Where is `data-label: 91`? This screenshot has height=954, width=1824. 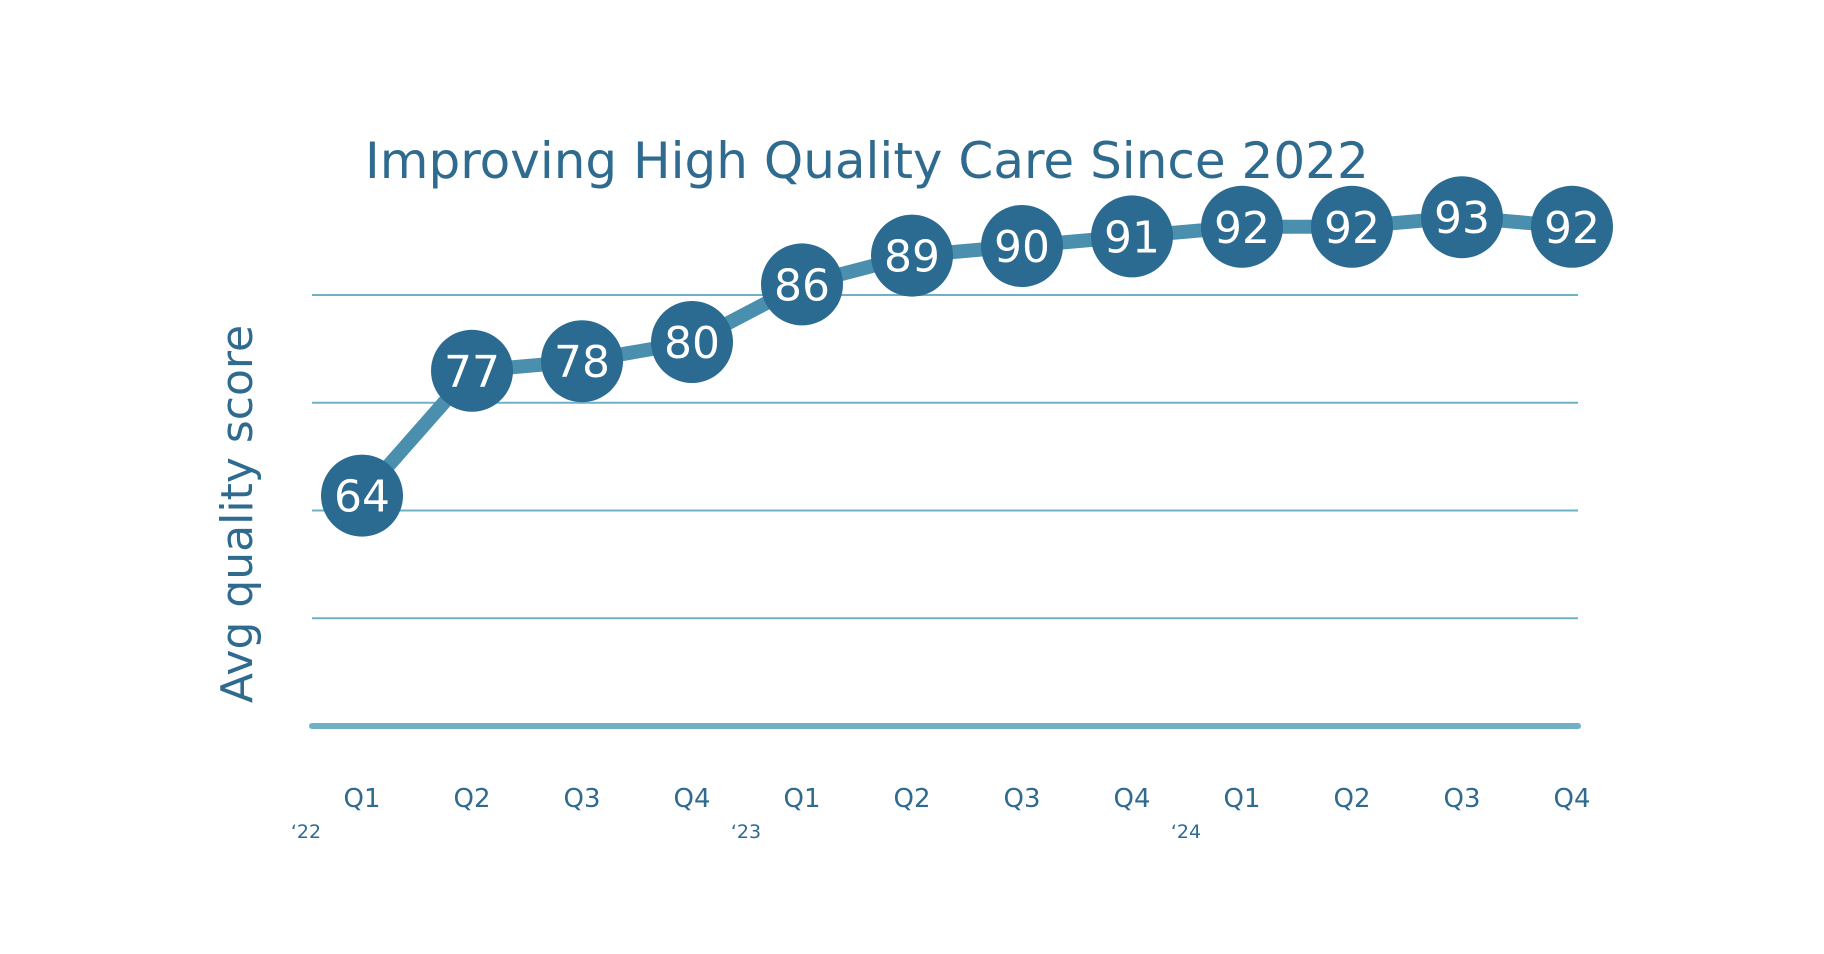
data-label: 91 is located at coordinates (1132, 237).